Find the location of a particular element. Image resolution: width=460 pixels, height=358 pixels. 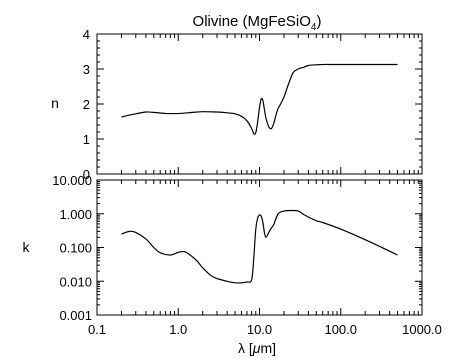

x-tick-label: 0.1 is located at coordinates (97, 329).